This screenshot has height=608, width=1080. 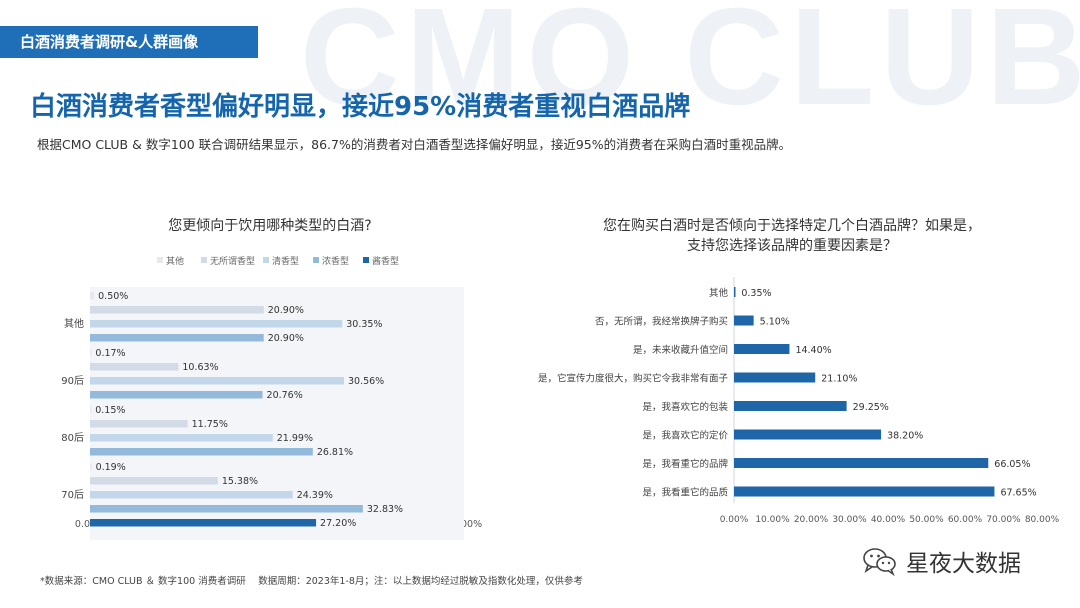 I want to click on category-label: 是，我看重它的品牌, so click(x=685, y=464).